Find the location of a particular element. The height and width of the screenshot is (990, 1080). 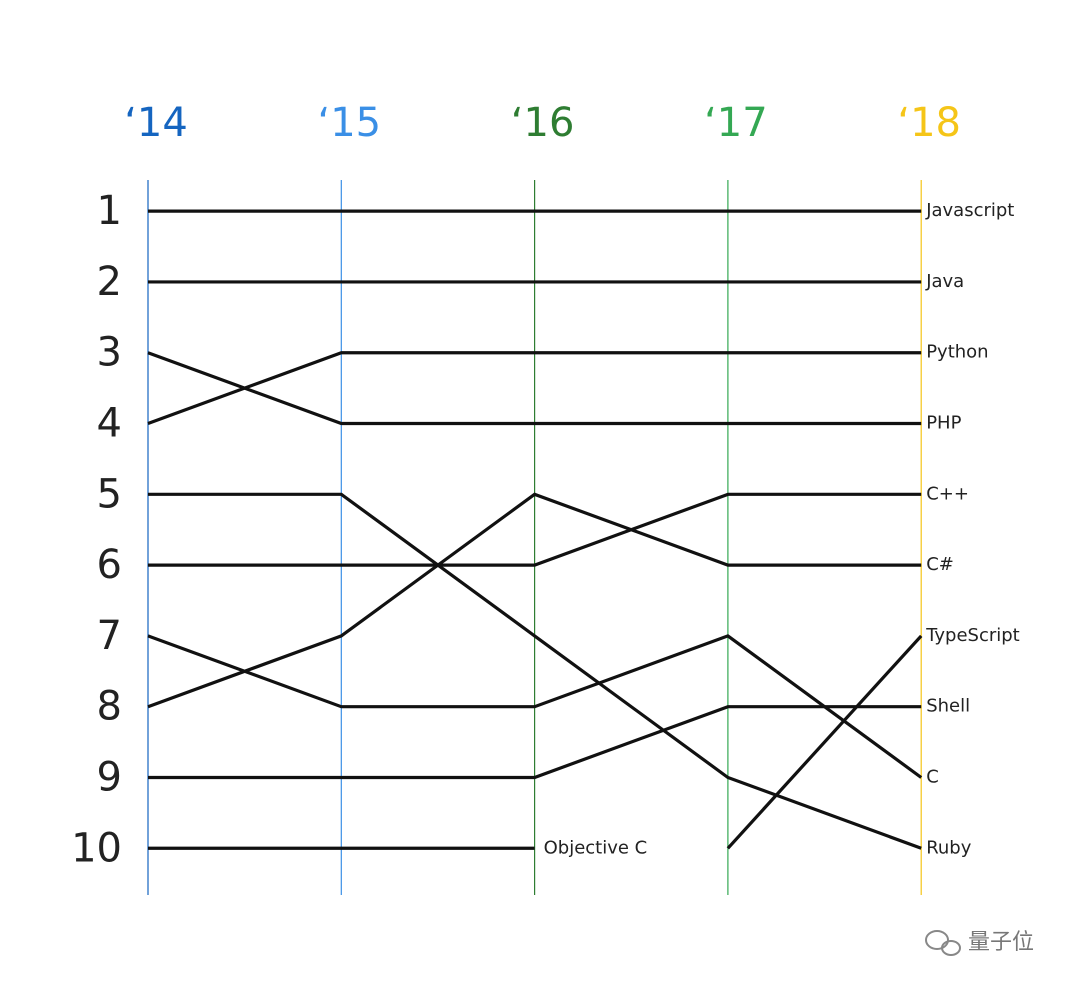

series-label: Java is located at coordinates (944, 281).